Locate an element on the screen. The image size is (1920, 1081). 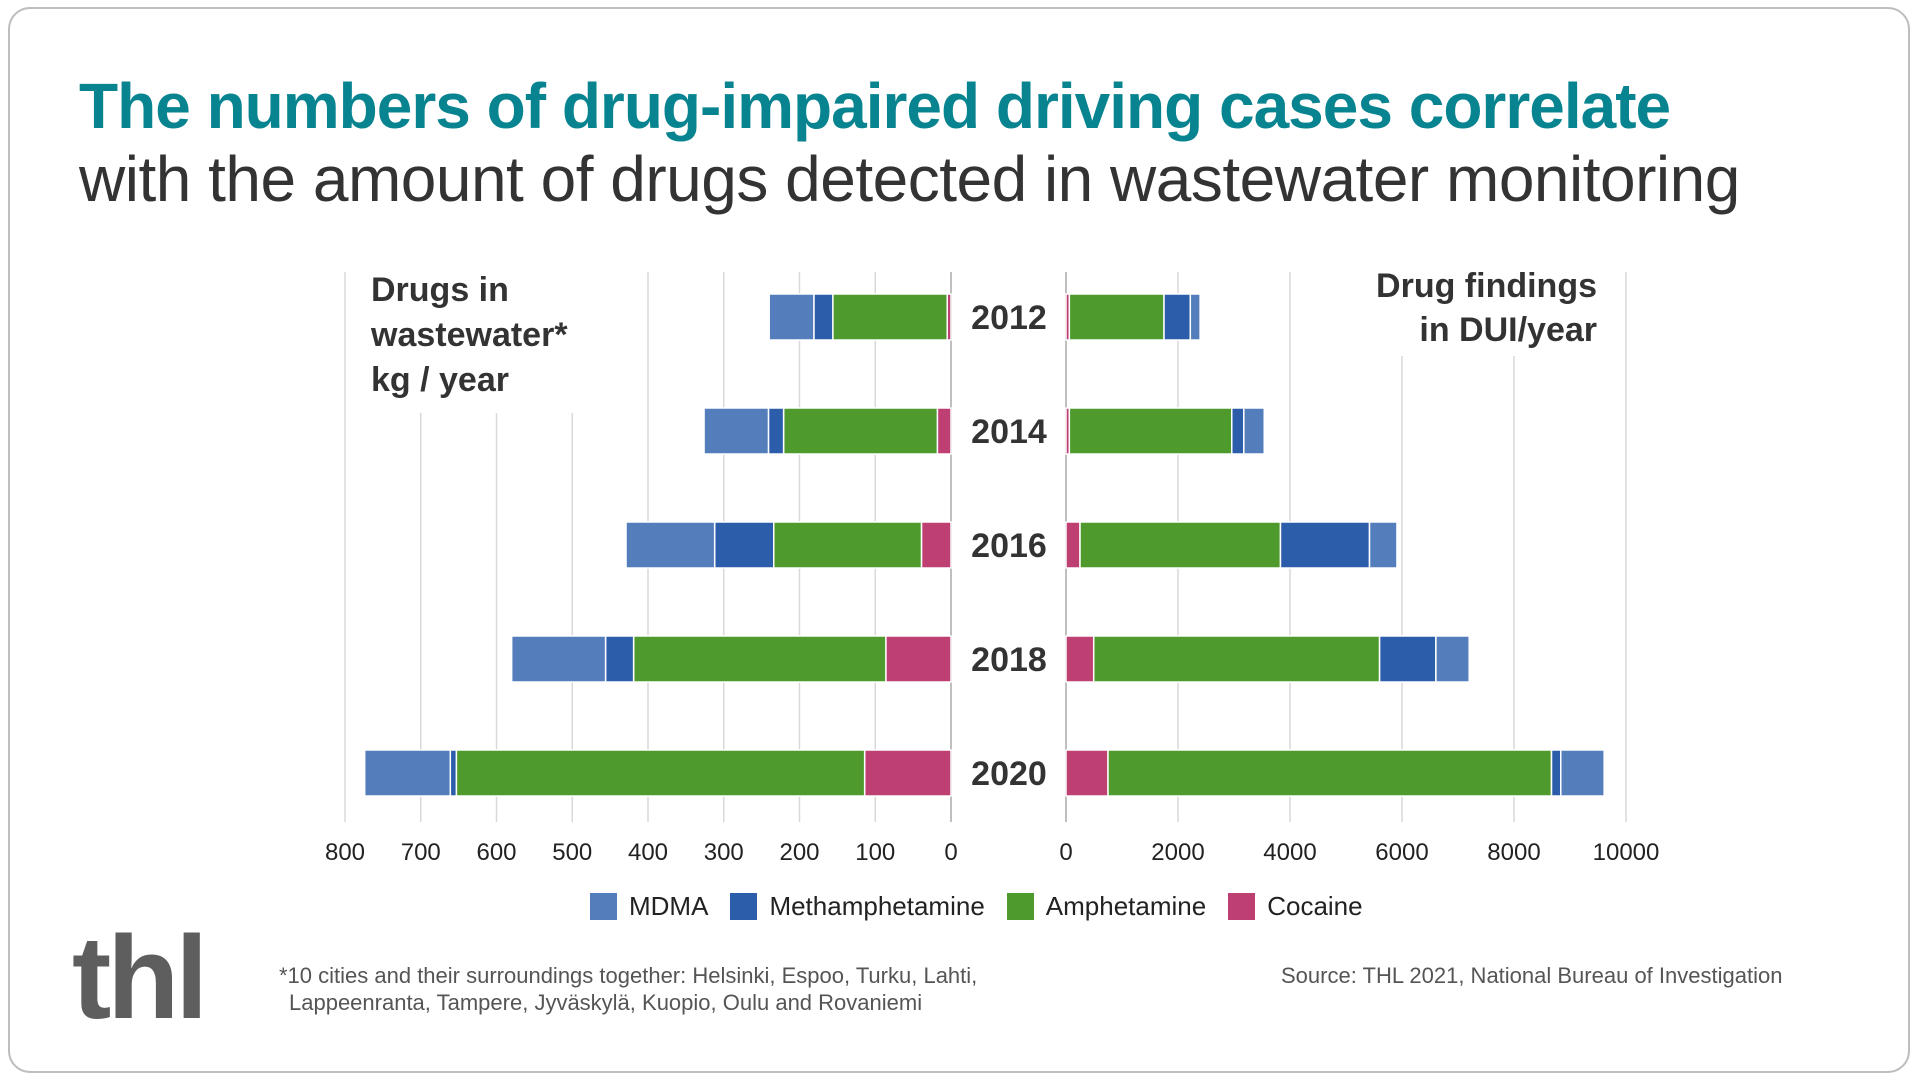
thl-logo: thl is located at coordinates (140, 978).